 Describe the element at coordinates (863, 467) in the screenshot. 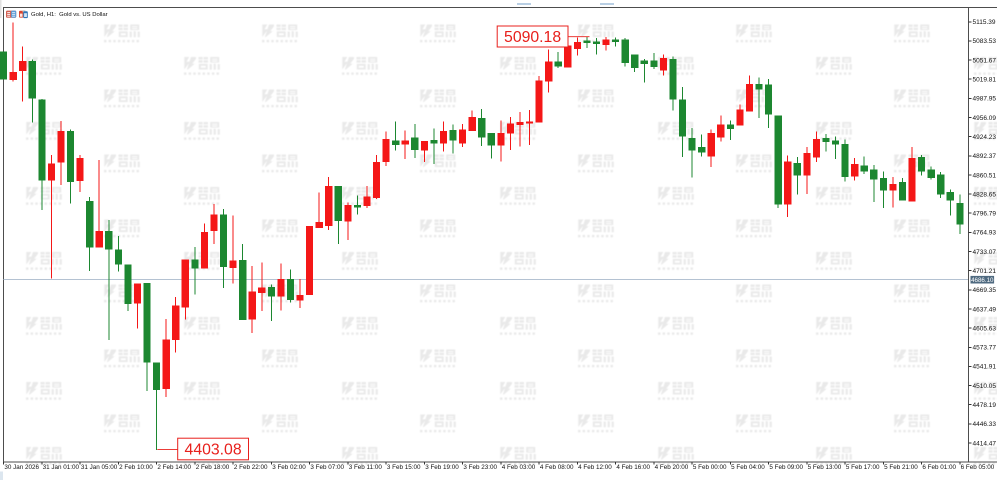

I see `svg-text: 5 Feb 17:00` at that location.